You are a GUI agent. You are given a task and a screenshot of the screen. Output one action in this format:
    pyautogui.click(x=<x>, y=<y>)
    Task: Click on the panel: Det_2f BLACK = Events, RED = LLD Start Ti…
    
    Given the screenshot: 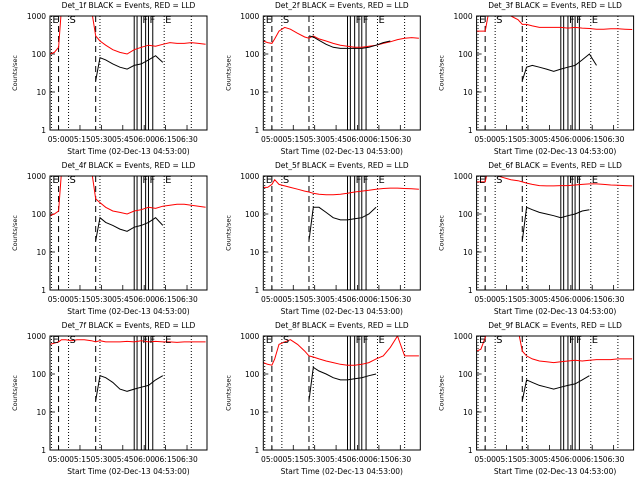 What is the action you would take?
    pyautogui.click(x=322, y=78)
    